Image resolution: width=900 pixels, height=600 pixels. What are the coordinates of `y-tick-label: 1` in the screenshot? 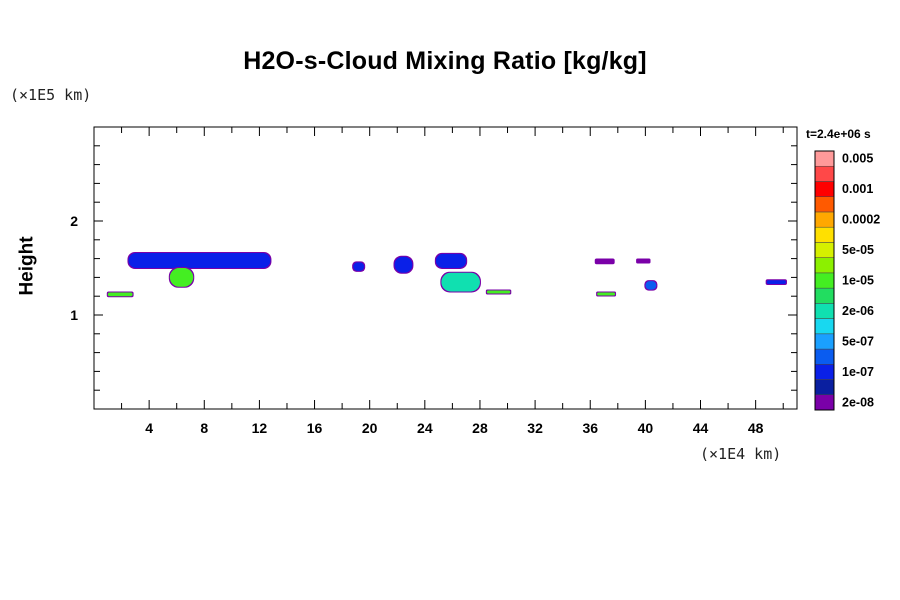 It's located at (74, 315).